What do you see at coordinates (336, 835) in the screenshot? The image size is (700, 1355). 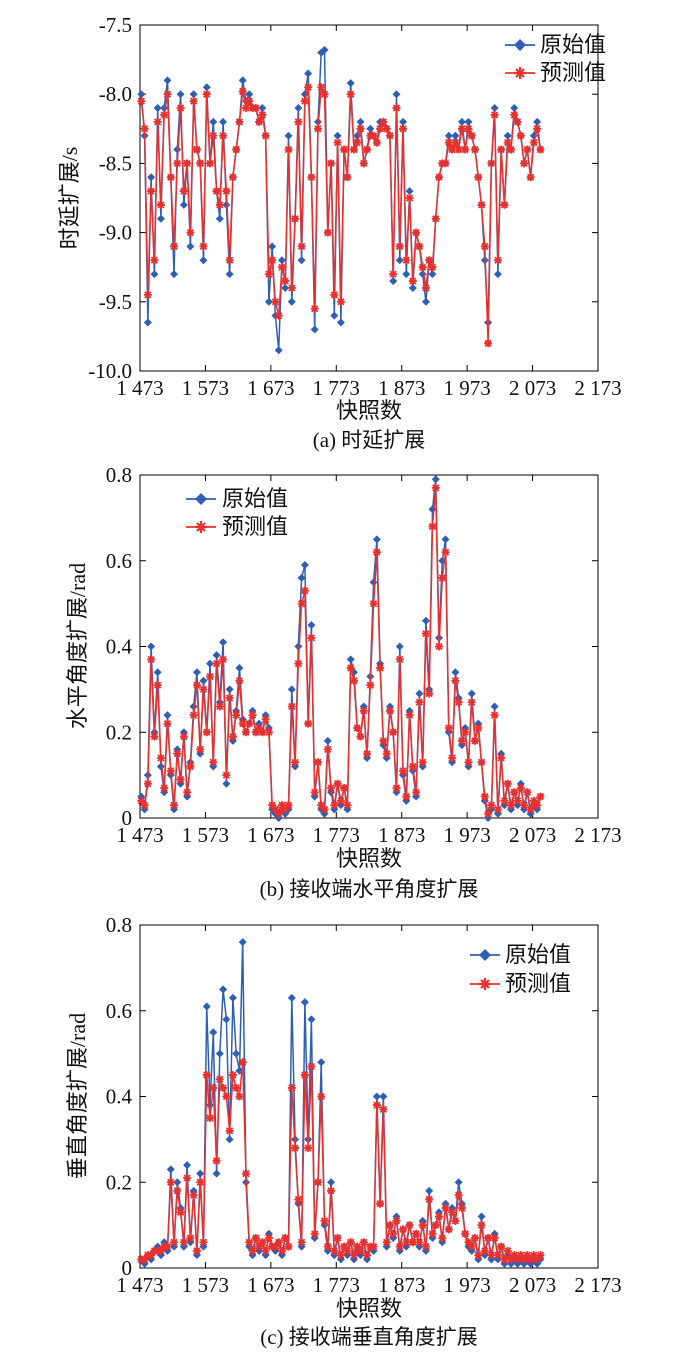 I see `x-tick-label: 1 773` at bounding box center [336, 835].